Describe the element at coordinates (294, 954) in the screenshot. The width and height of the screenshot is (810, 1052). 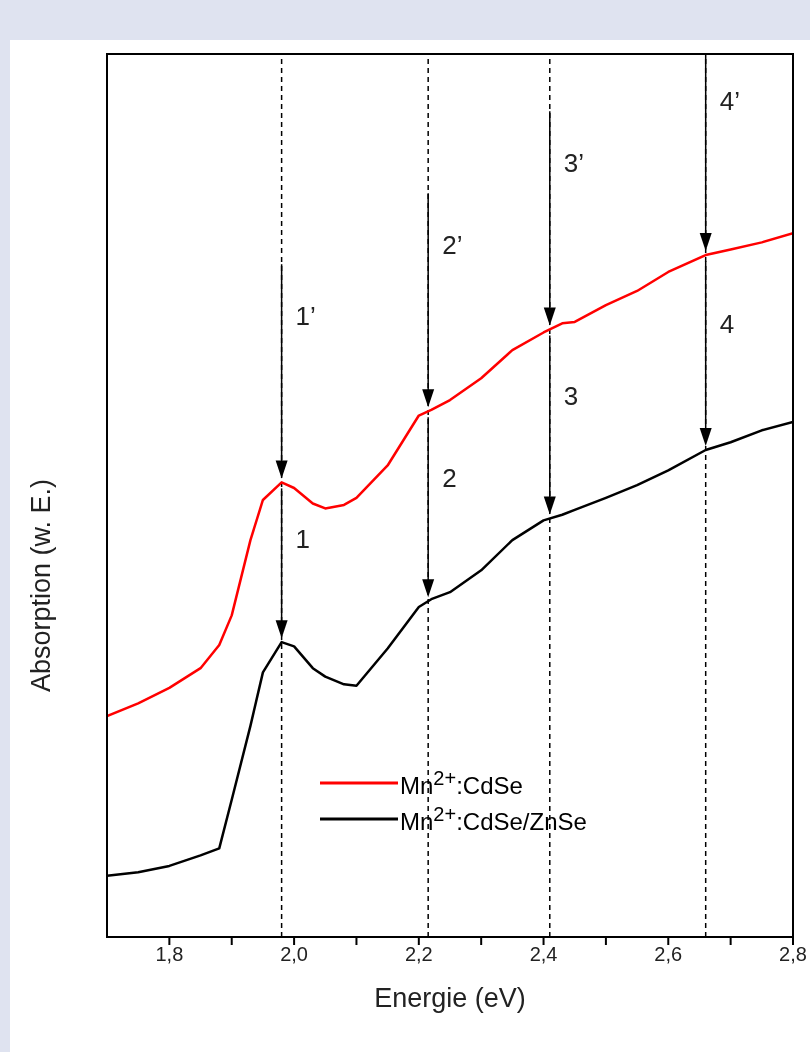
I see `x-tick-label: 2,0` at that location.